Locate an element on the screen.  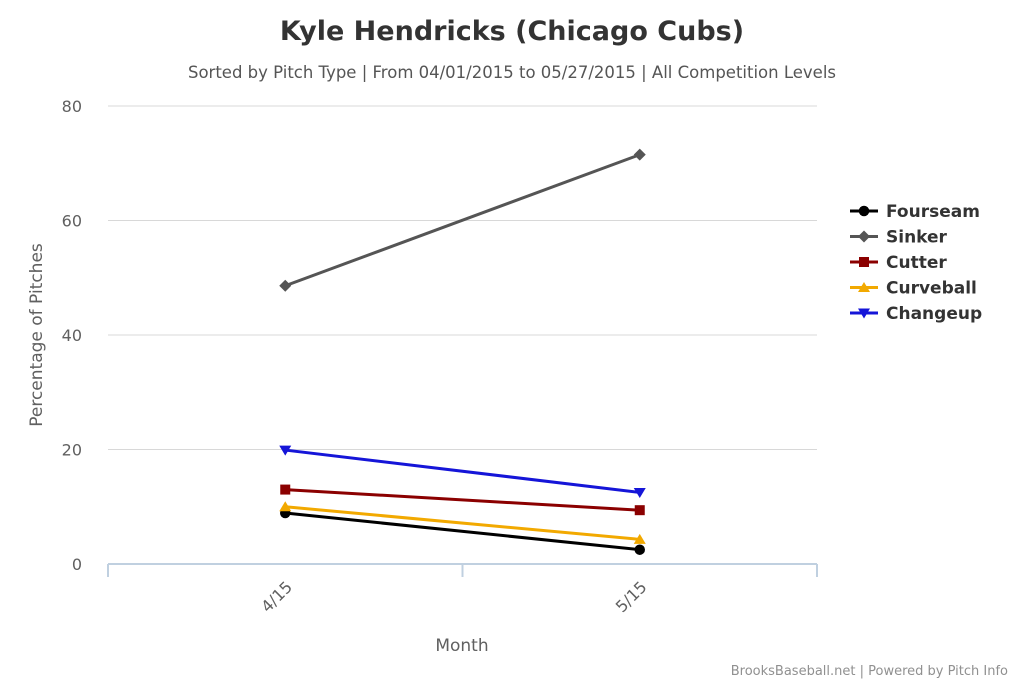
legend-item-changeup: Changeup is located at coordinates (916, 314).